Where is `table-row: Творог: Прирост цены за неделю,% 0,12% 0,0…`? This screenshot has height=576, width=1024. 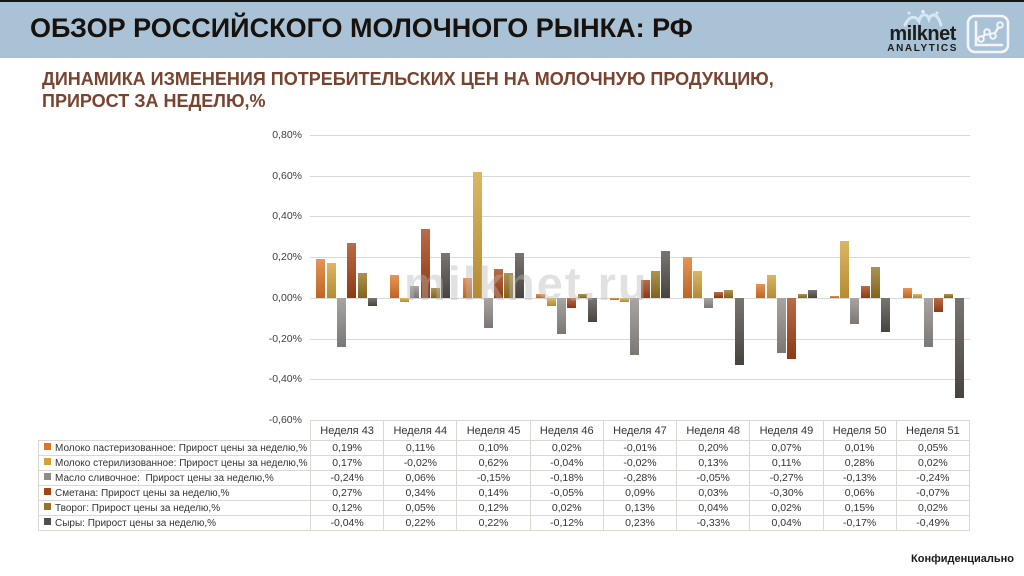
table-row: Творог: Прирост цены за неделю,% 0,12% 0,0… is located at coordinates (504, 508).